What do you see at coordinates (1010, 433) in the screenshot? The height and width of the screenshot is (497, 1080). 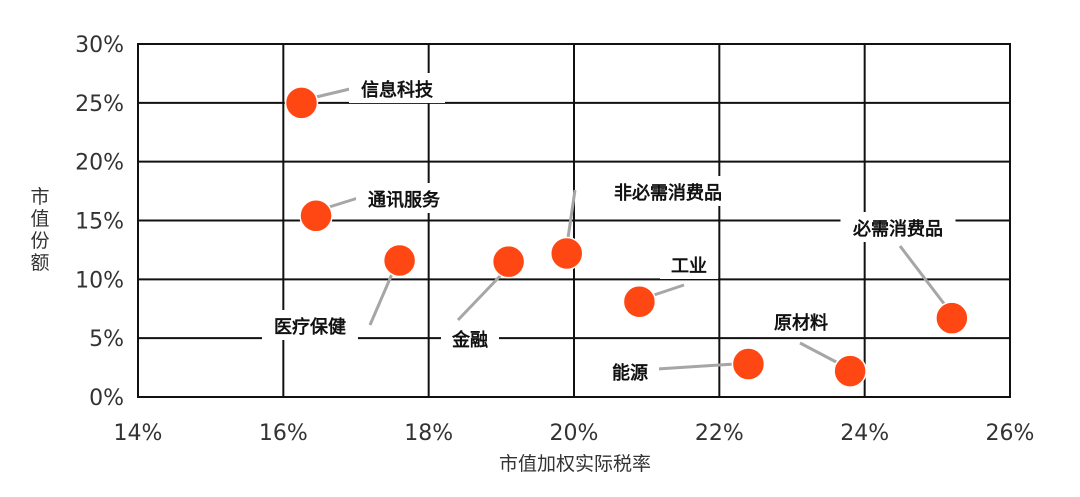 I see `x-tick-label: 26%` at bounding box center [1010, 433].